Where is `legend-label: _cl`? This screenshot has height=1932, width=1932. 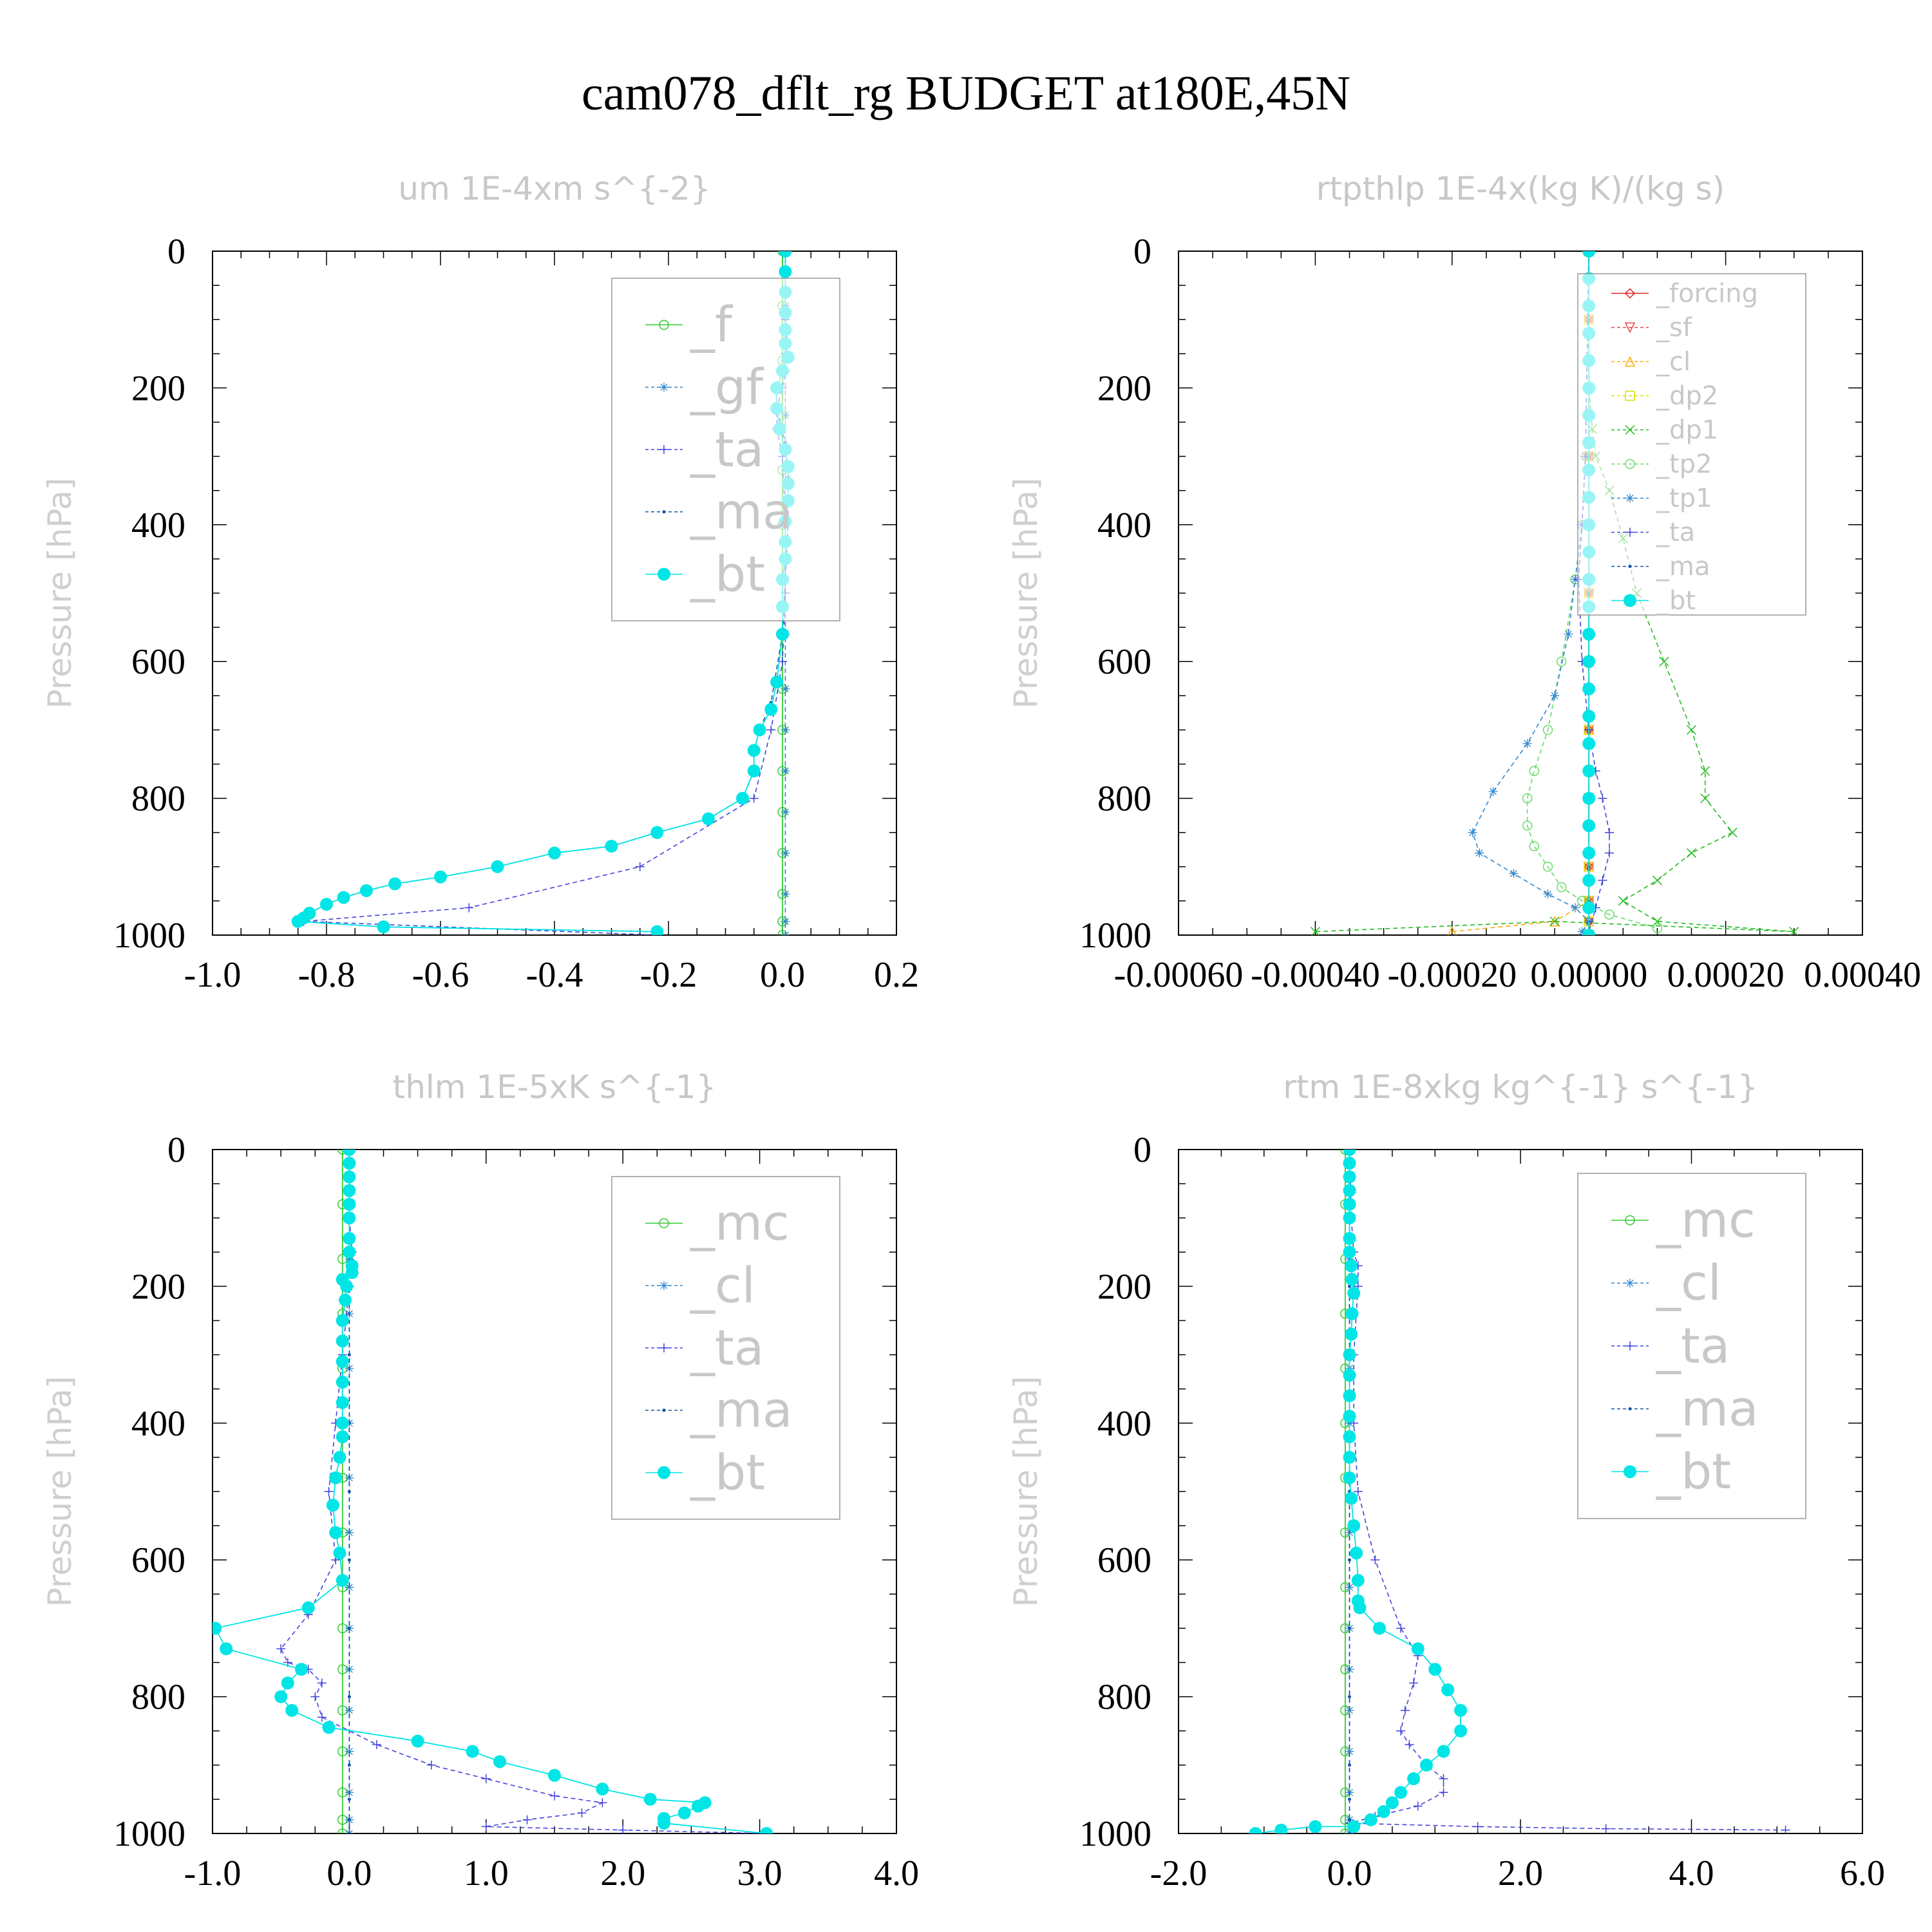 legend-label: _cl is located at coordinates (1688, 1283).